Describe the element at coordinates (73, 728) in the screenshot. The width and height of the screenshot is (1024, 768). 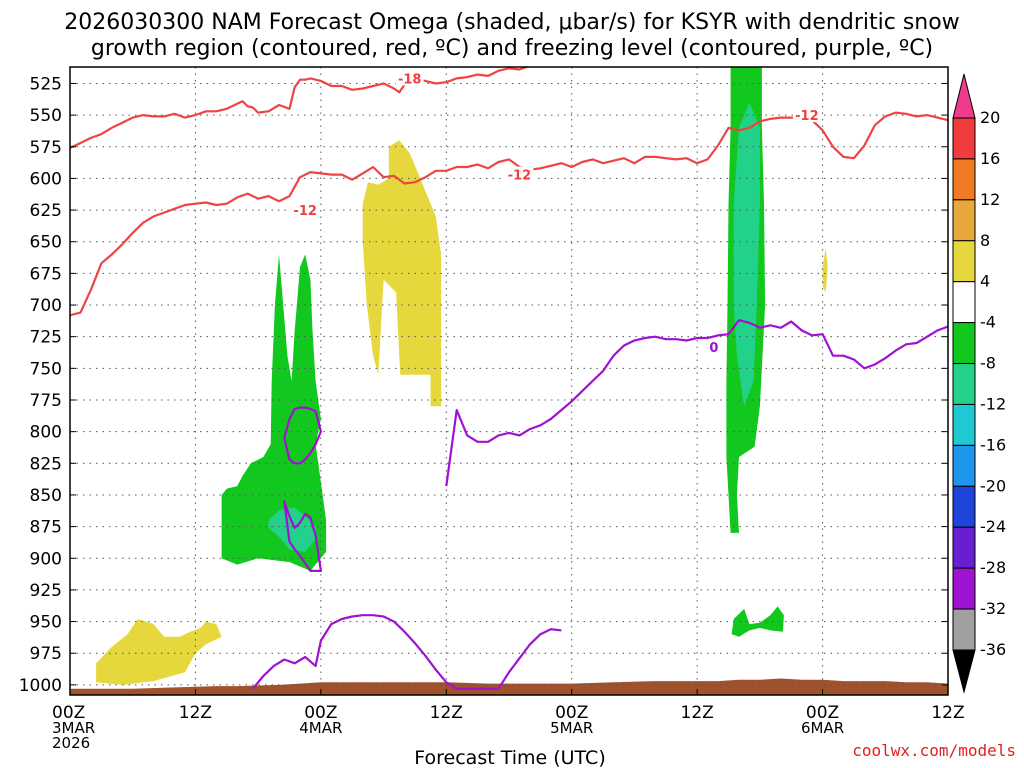
I see `x-tick-label: 3MAR` at that location.